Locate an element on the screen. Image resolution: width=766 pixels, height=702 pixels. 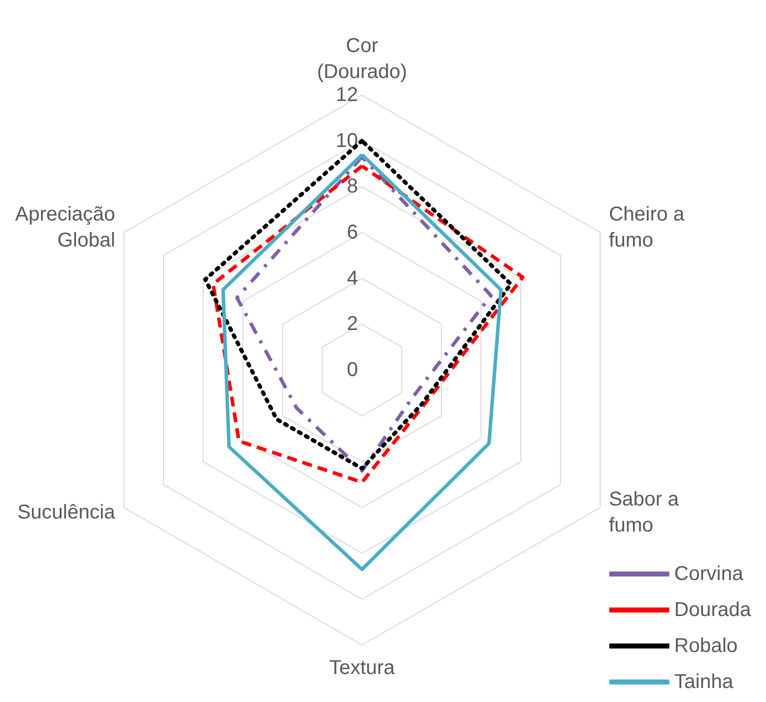
legend-label: Tainha is located at coordinates (704, 682).